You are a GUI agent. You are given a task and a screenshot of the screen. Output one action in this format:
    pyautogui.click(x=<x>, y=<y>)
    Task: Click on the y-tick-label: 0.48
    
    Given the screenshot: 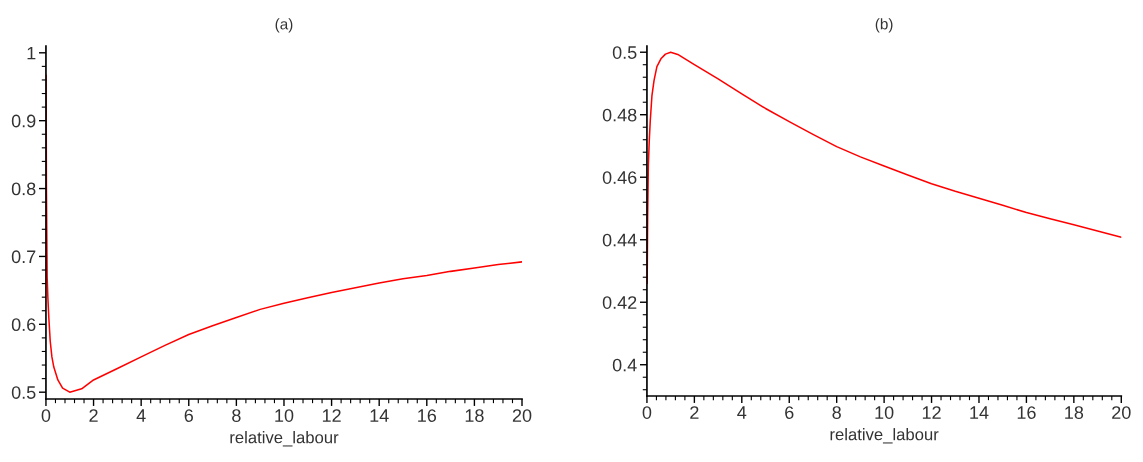 What is the action you would take?
    pyautogui.click(x=619, y=115)
    